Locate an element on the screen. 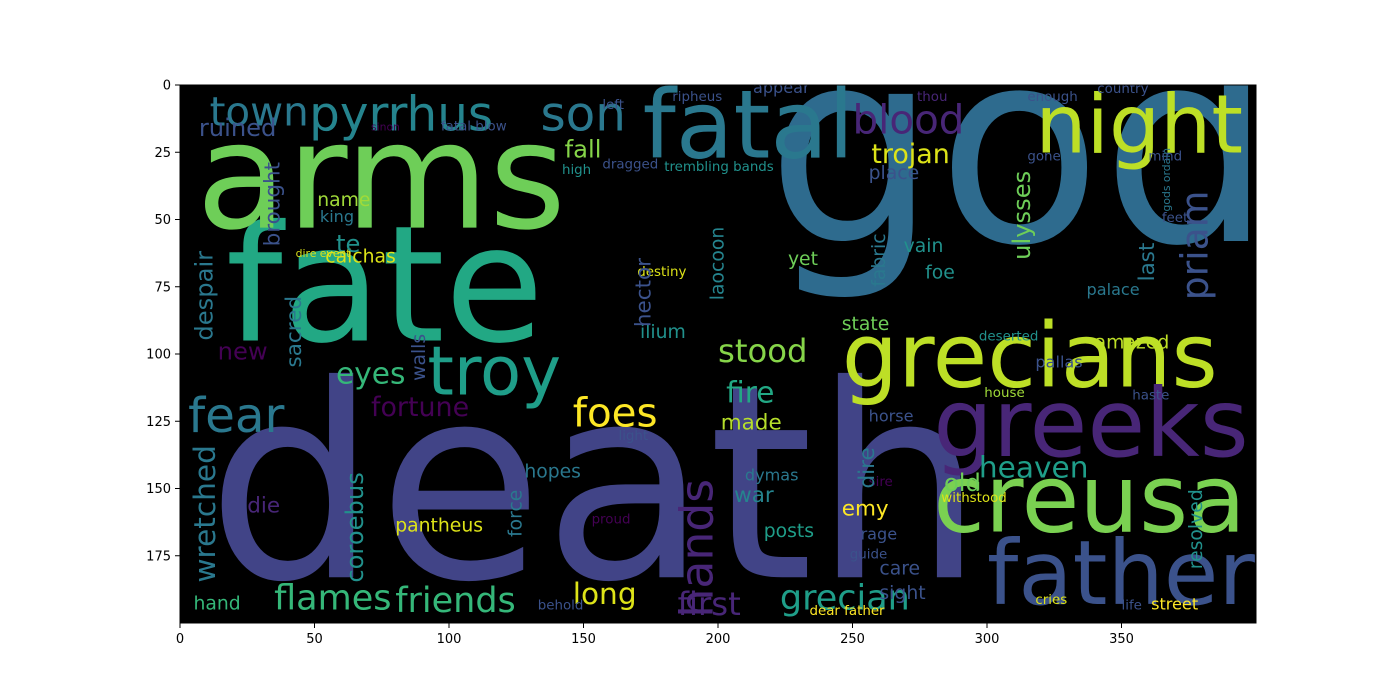 This screenshot has width=1400, height=700. word-feet: feet is located at coordinates (1175, 218).